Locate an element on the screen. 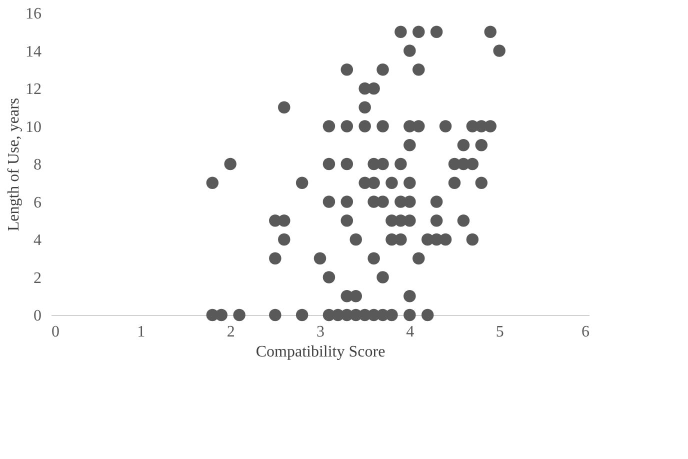 The width and height of the screenshot is (688, 459). x-tick-label: 5 is located at coordinates (500, 332).